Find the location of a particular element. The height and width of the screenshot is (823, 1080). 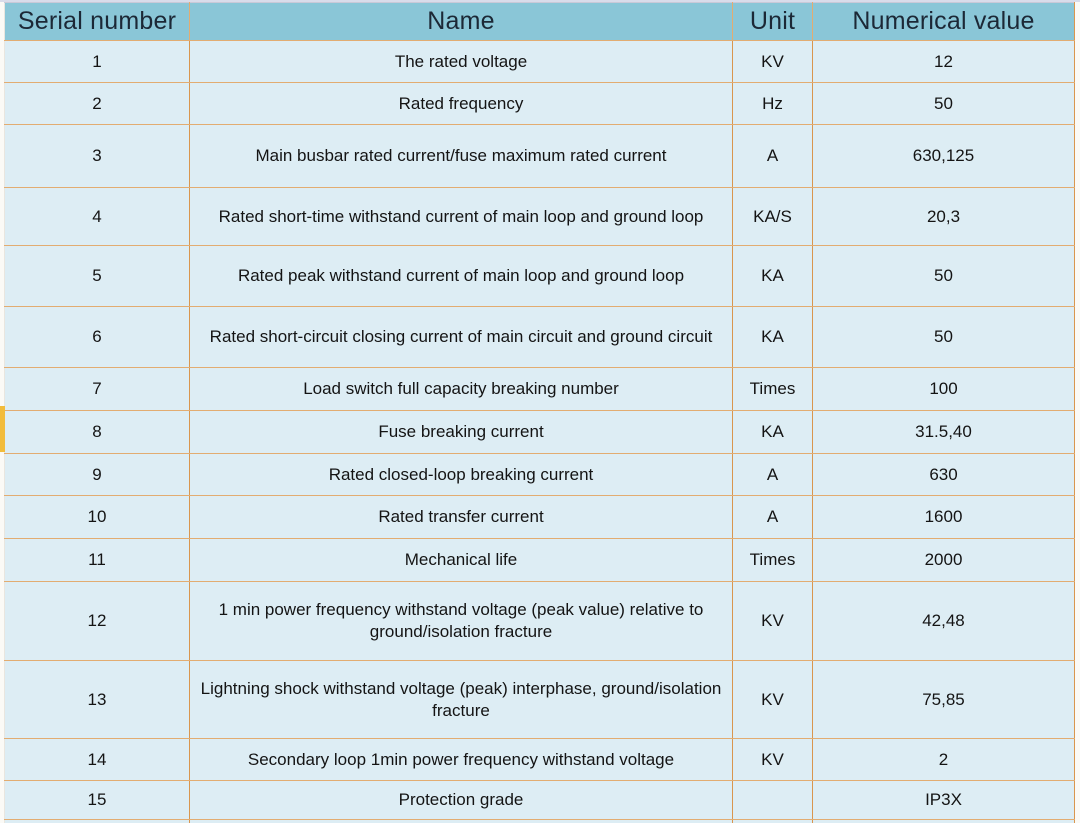

column-header-serial-number: Serial number is located at coordinates (97, 21).